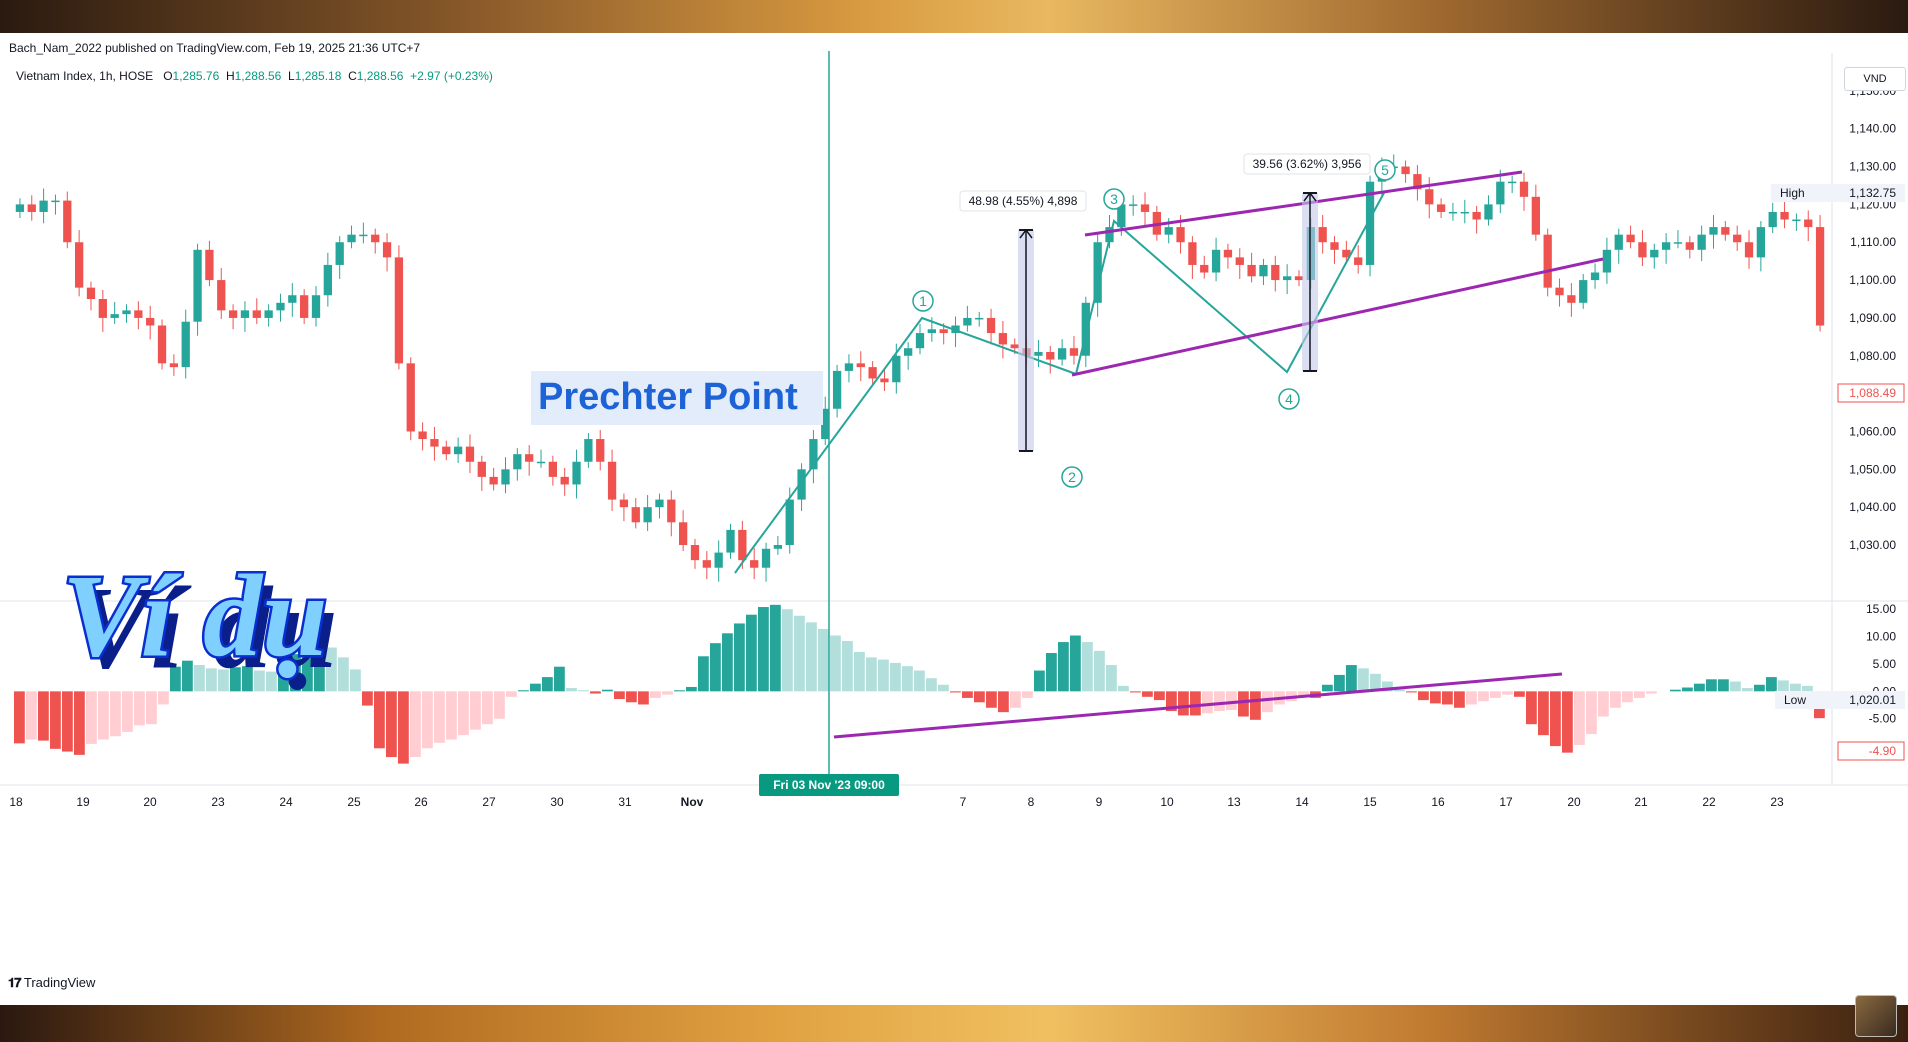 Image resolution: width=1908 pixels, height=1042 pixels. I want to click on crosshair-date-box, so click(829, 785).